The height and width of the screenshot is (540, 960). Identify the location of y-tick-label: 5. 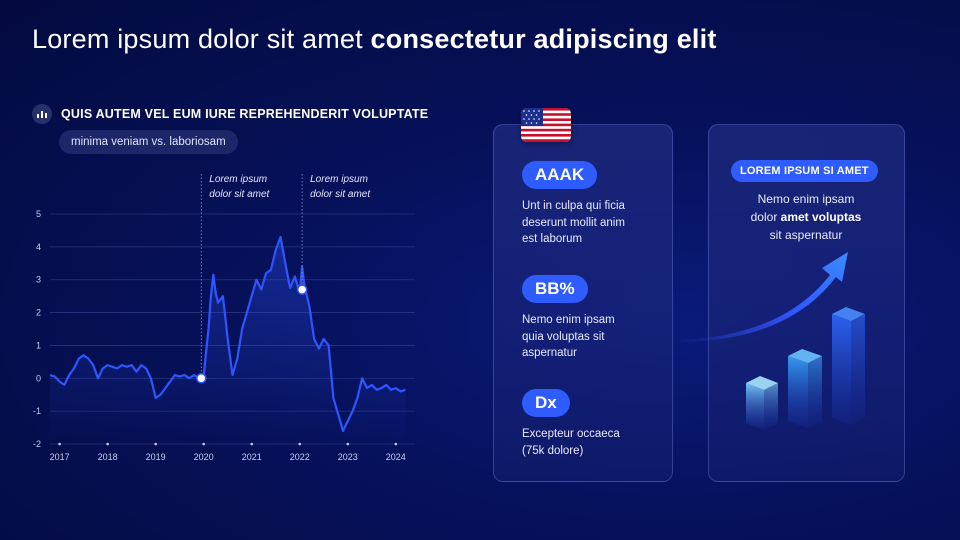
(38, 214).